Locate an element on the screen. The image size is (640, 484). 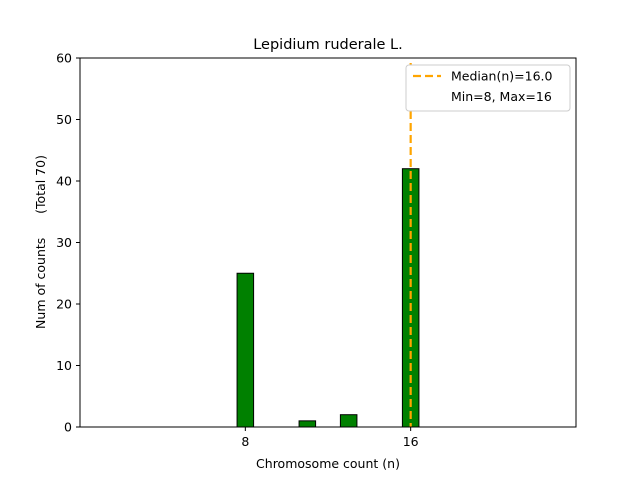
x-tick-label: 8 is located at coordinates (245, 441).